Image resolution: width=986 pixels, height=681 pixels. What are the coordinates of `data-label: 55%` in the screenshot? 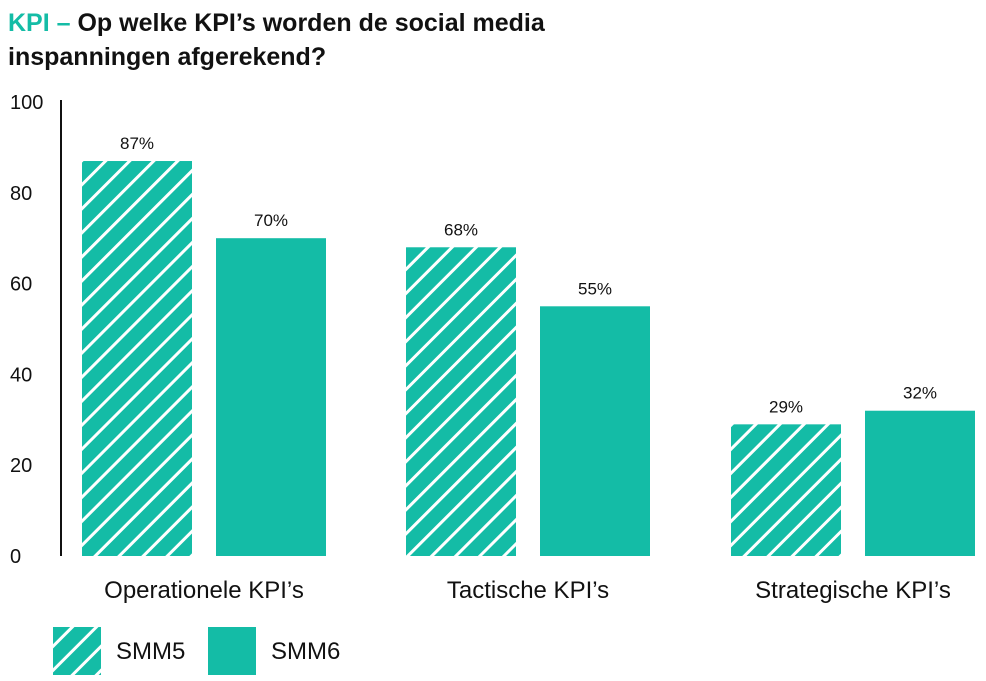 It's located at (595, 288).